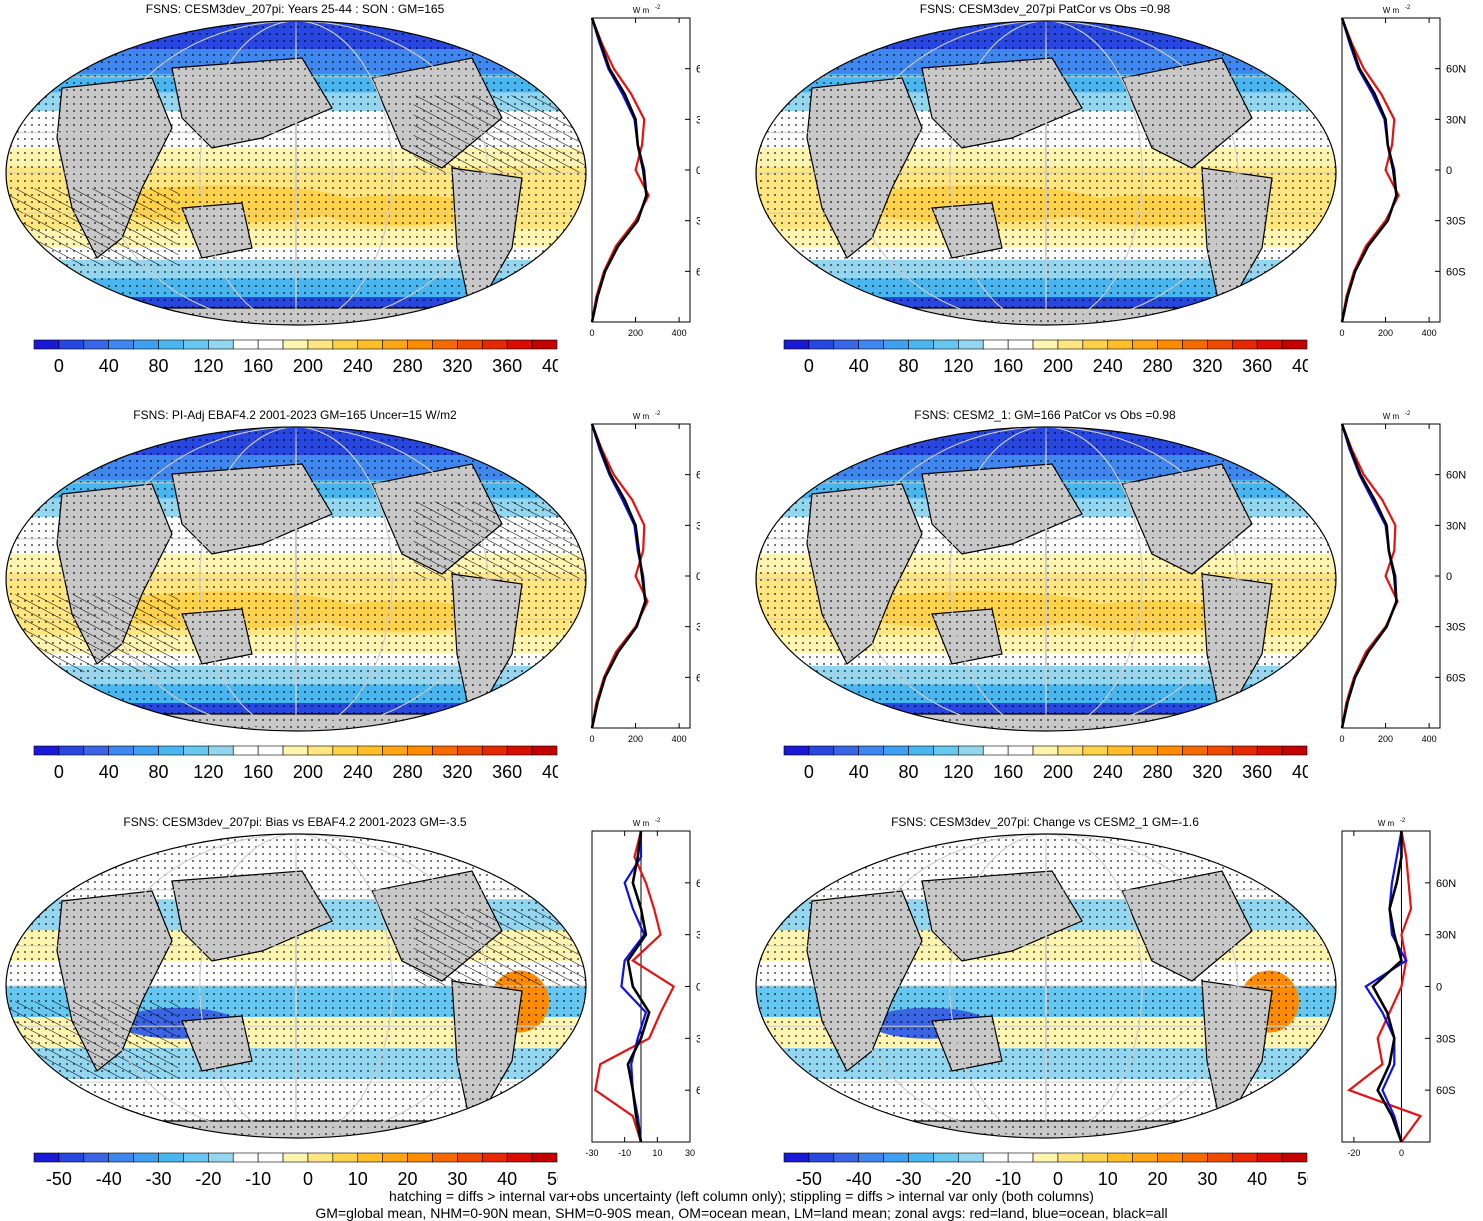 This screenshot has height=1221, width=1483. Describe the element at coordinates (624, 1153) in the screenshot. I see `x-tick-label: -10` at that location.